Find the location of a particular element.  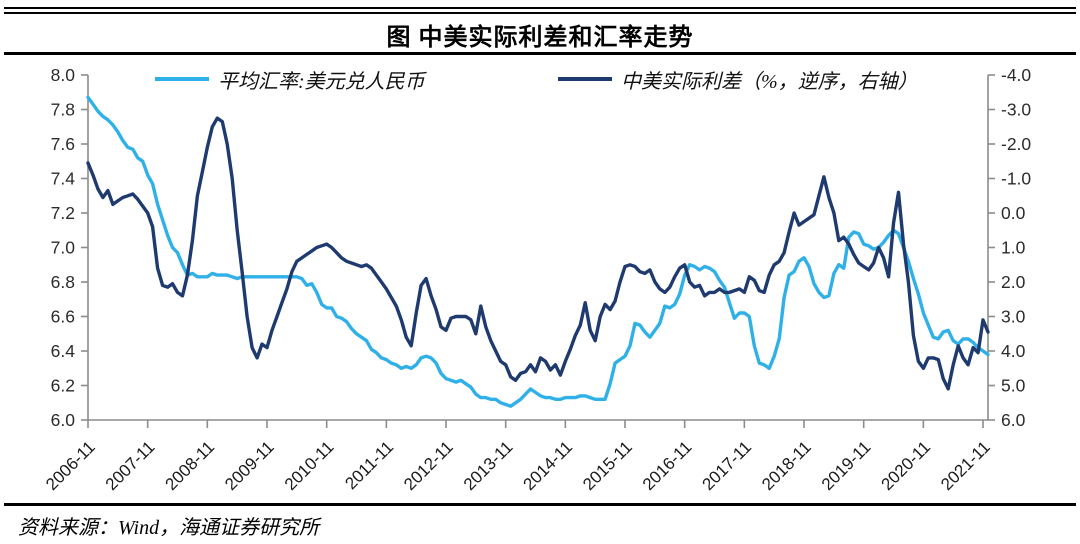

legend-label-exchange-rate: 平均汇率:美元兑人民币 is located at coordinates (321, 81).